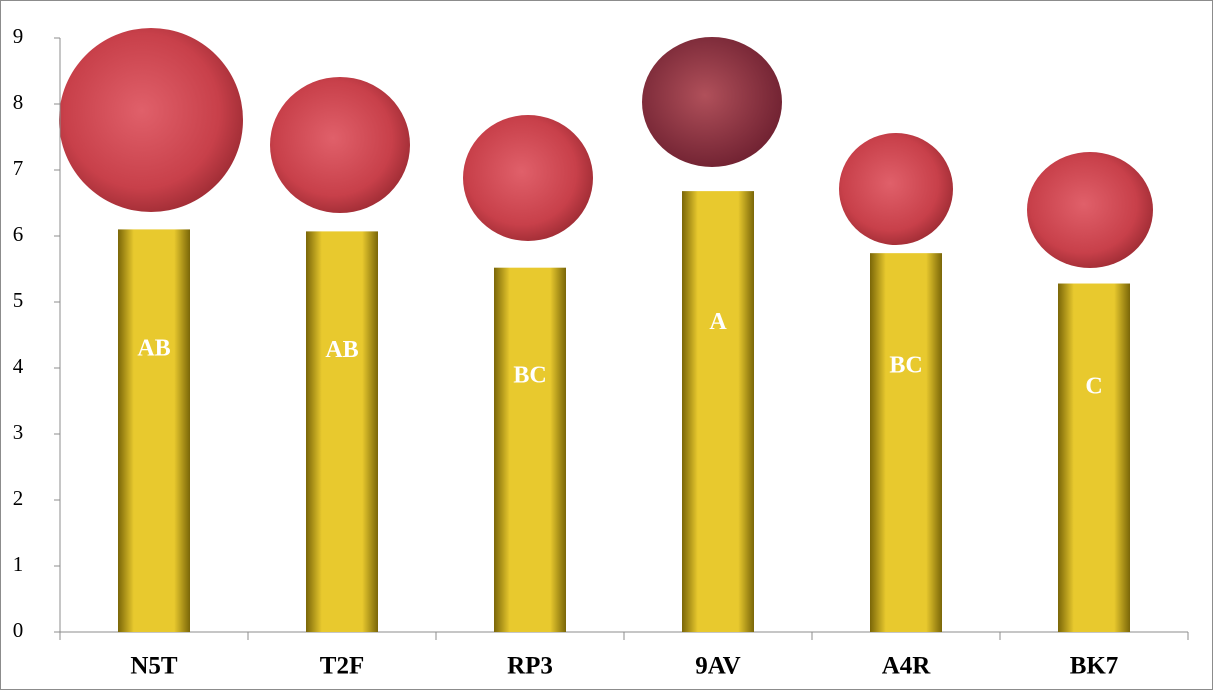 This screenshot has width=1213, height=690. What do you see at coordinates (530, 666) in the screenshot?
I see `x-tick-label: RP3` at bounding box center [530, 666].